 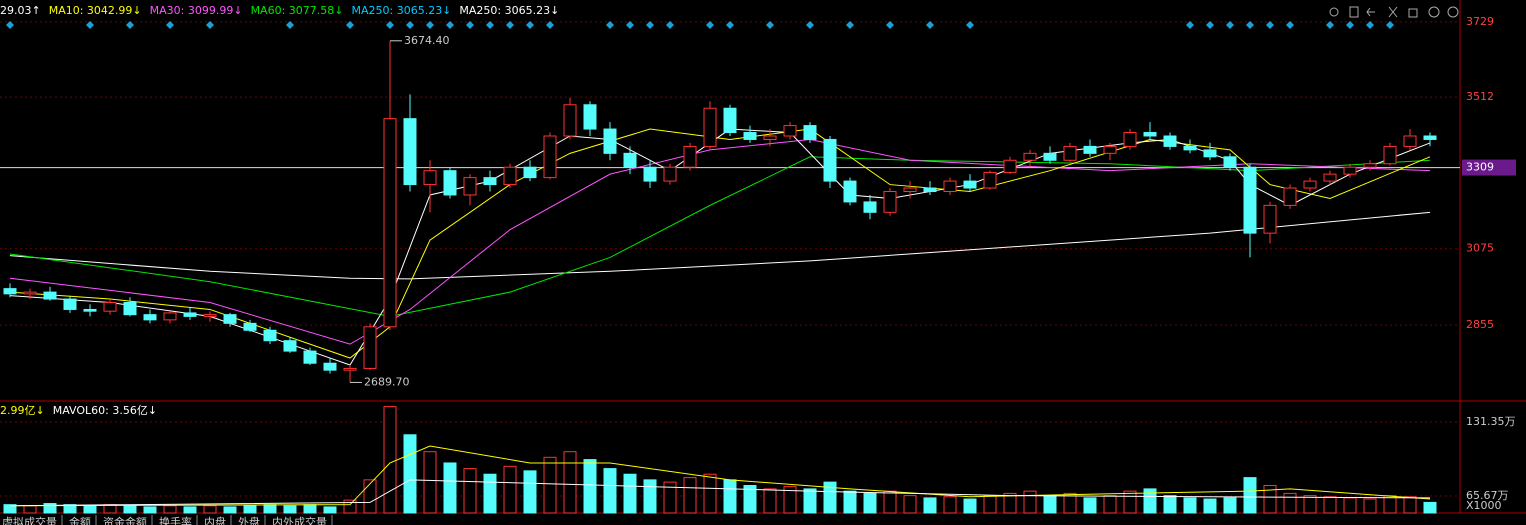 What do you see at coordinates (80, 520) in the screenshot?
I see `tab: 金额` at bounding box center [80, 520].